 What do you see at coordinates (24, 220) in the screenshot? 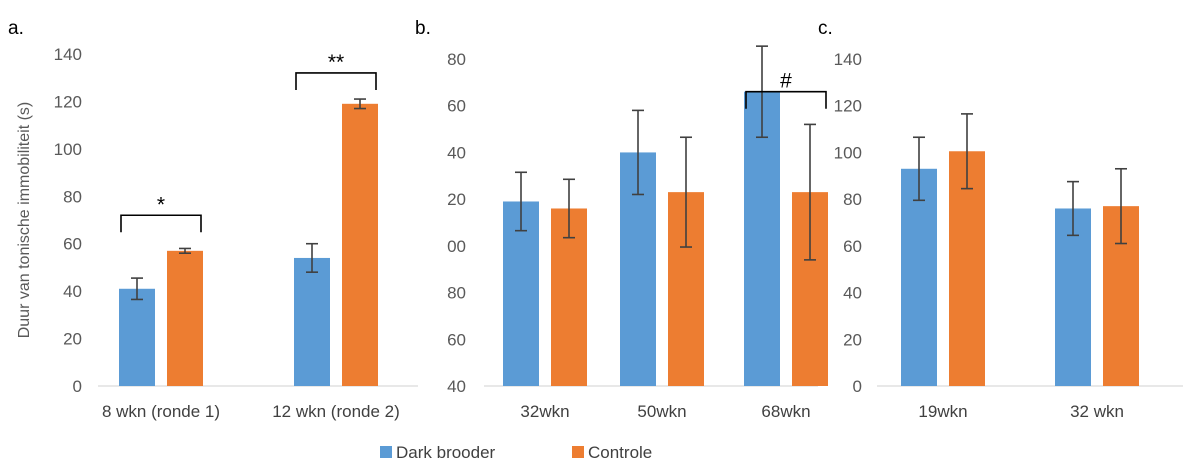
I see `y-axis-label: Duur van tonische immobiliteit (s)` at bounding box center [24, 220].